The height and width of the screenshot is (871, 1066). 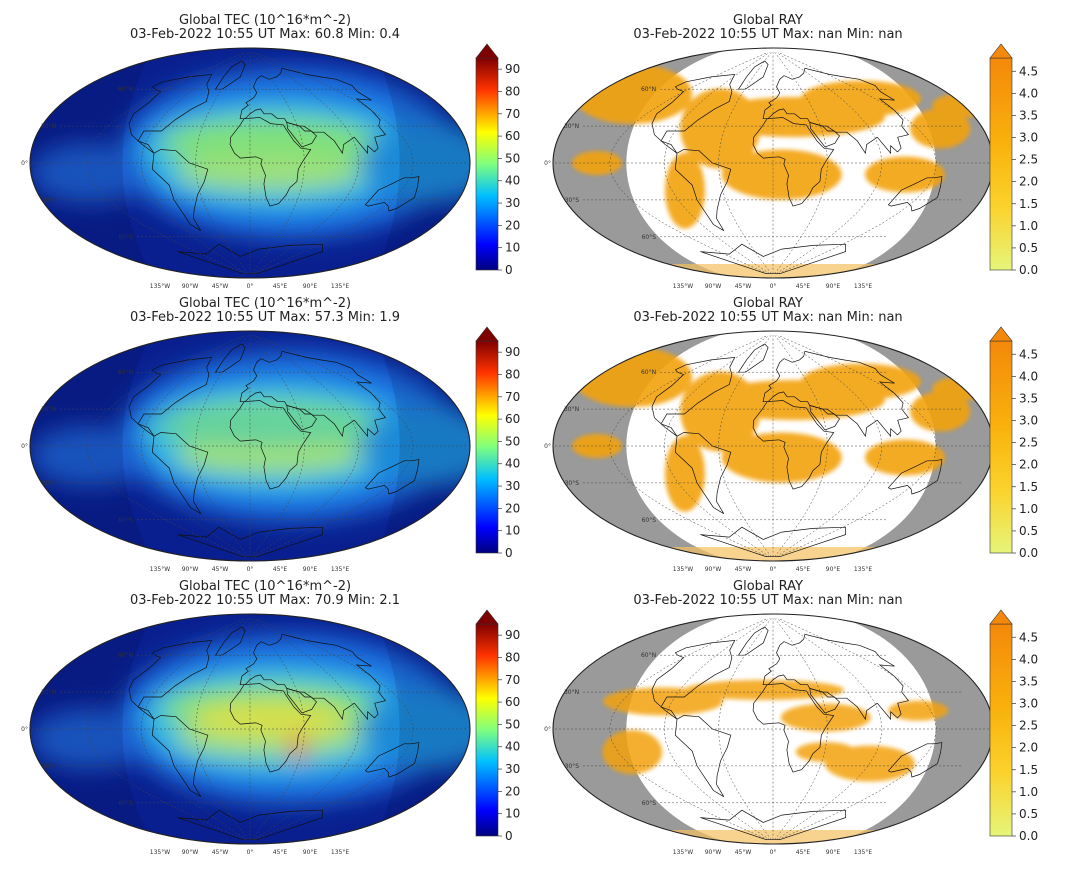 I want to click on tec-3-lon-label: 45°W, so click(x=220, y=852).